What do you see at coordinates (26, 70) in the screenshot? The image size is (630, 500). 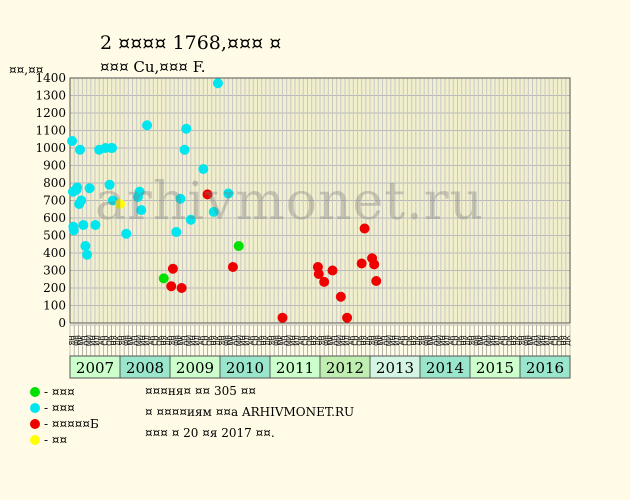 I see `y-axis-unit-label: ¤¤,¤¤` at bounding box center [26, 70].